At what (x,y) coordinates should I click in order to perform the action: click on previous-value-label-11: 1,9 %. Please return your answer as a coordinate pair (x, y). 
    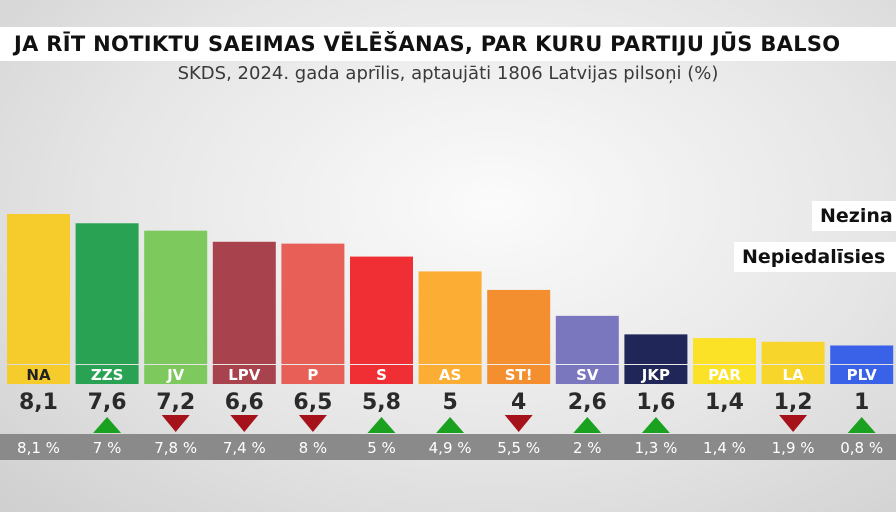
    Looking at the image, I should click on (793, 448).